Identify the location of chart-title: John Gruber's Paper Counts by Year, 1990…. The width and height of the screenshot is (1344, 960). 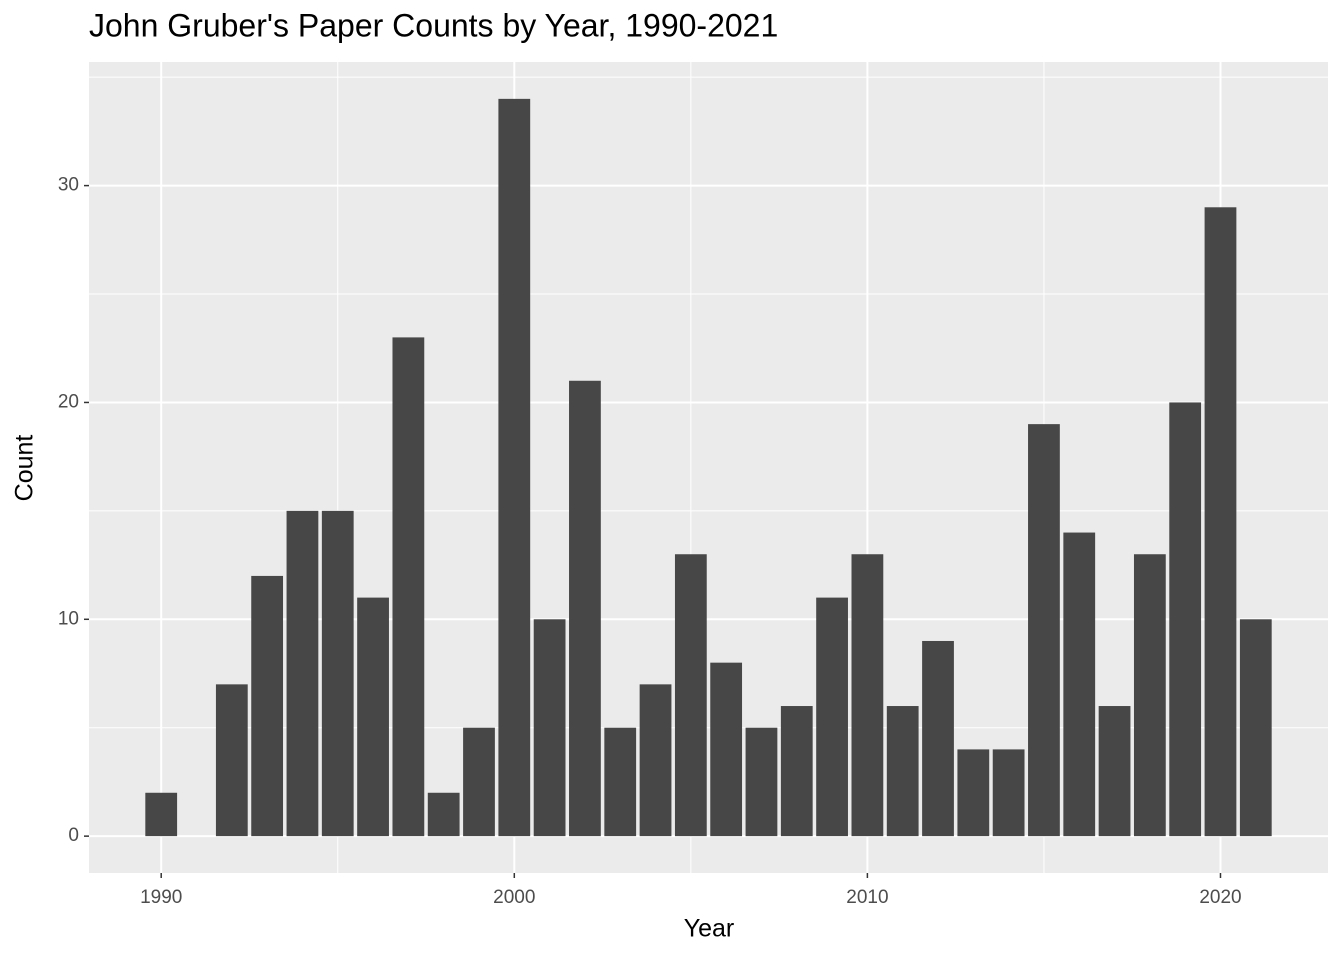
(433, 25).